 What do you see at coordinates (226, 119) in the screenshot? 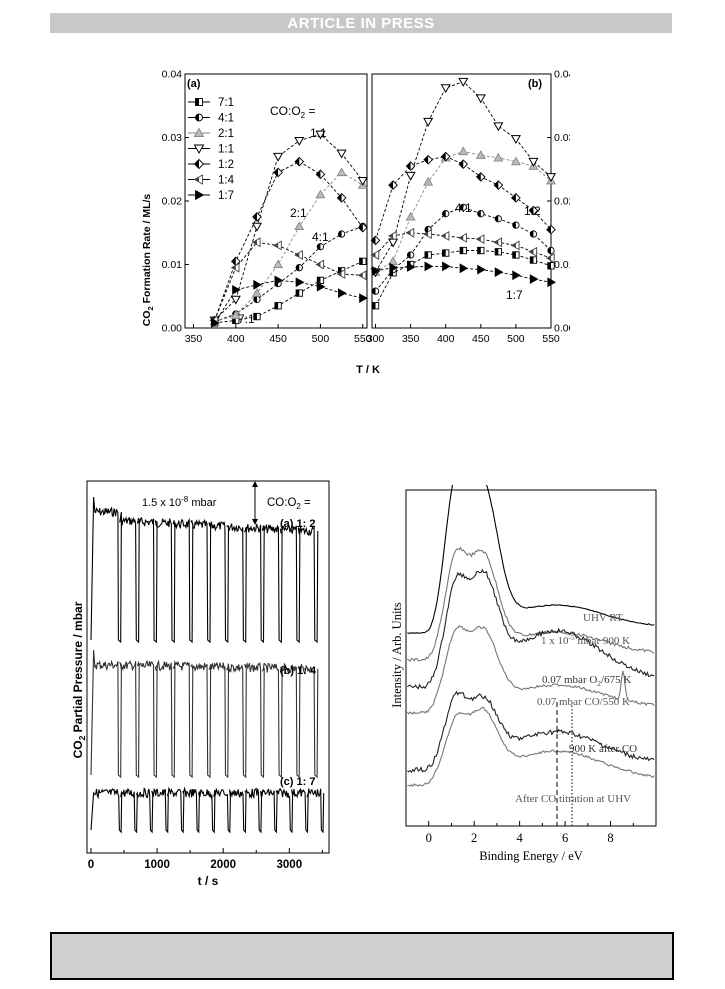
I see `legend-label: 4:1` at bounding box center [226, 119].